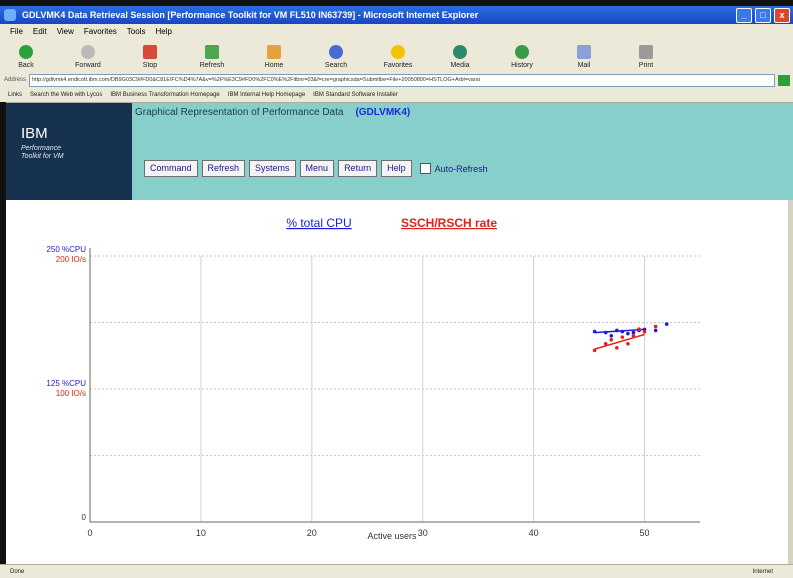 The image size is (793, 578). Describe the element at coordinates (274, 52) in the screenshot. I see `home-icon` at that location.